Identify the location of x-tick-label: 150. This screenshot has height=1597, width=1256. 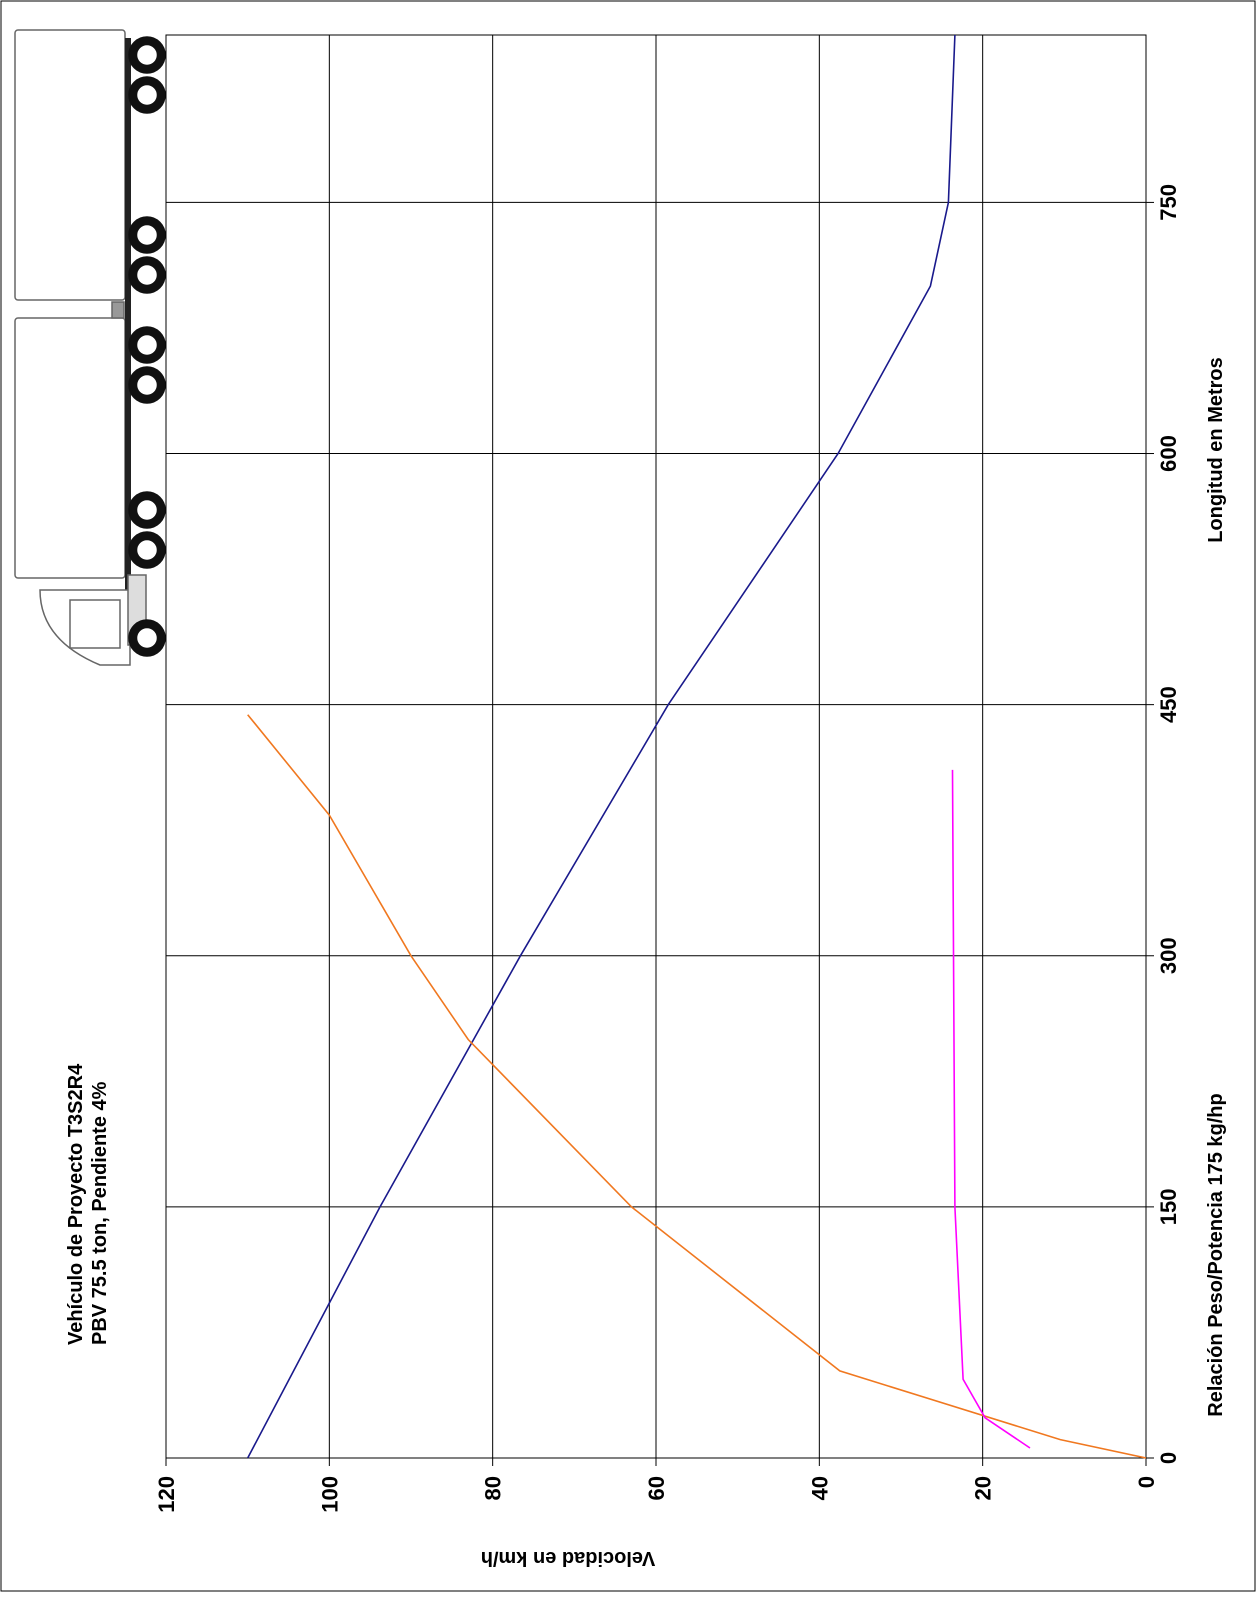
(1168, 1207).